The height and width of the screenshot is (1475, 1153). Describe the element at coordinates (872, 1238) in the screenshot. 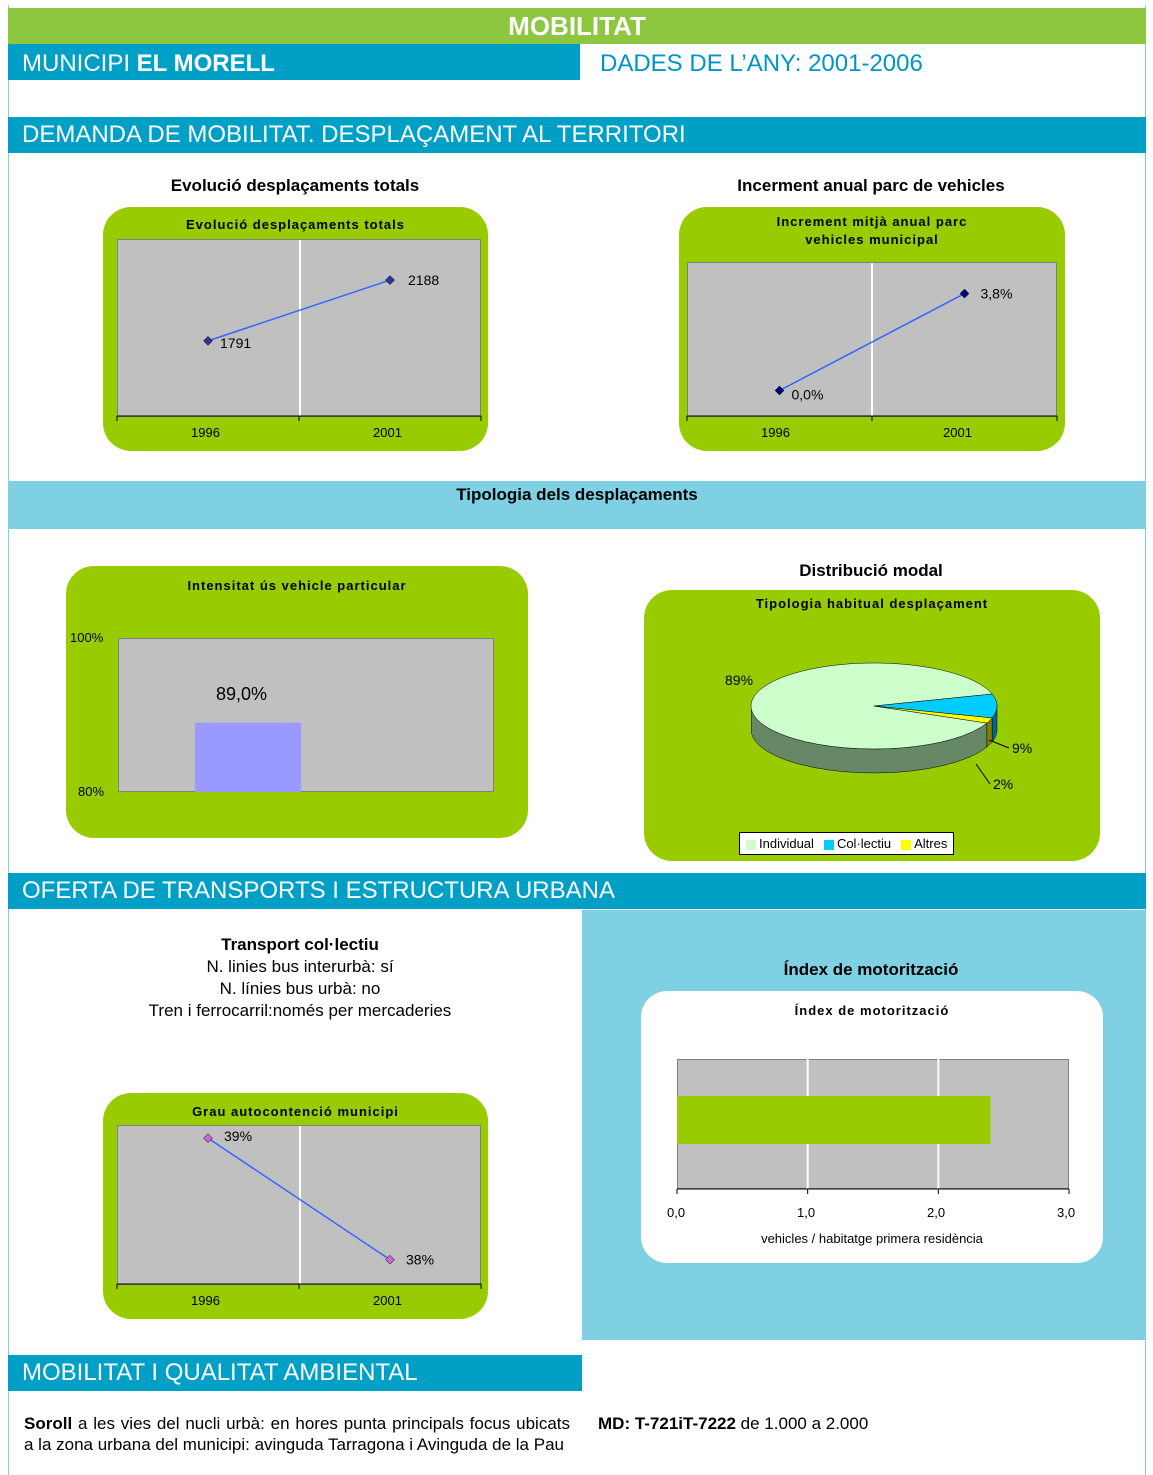

I see `x-axis-label: vehicles / habitatge primera residència` at that location.